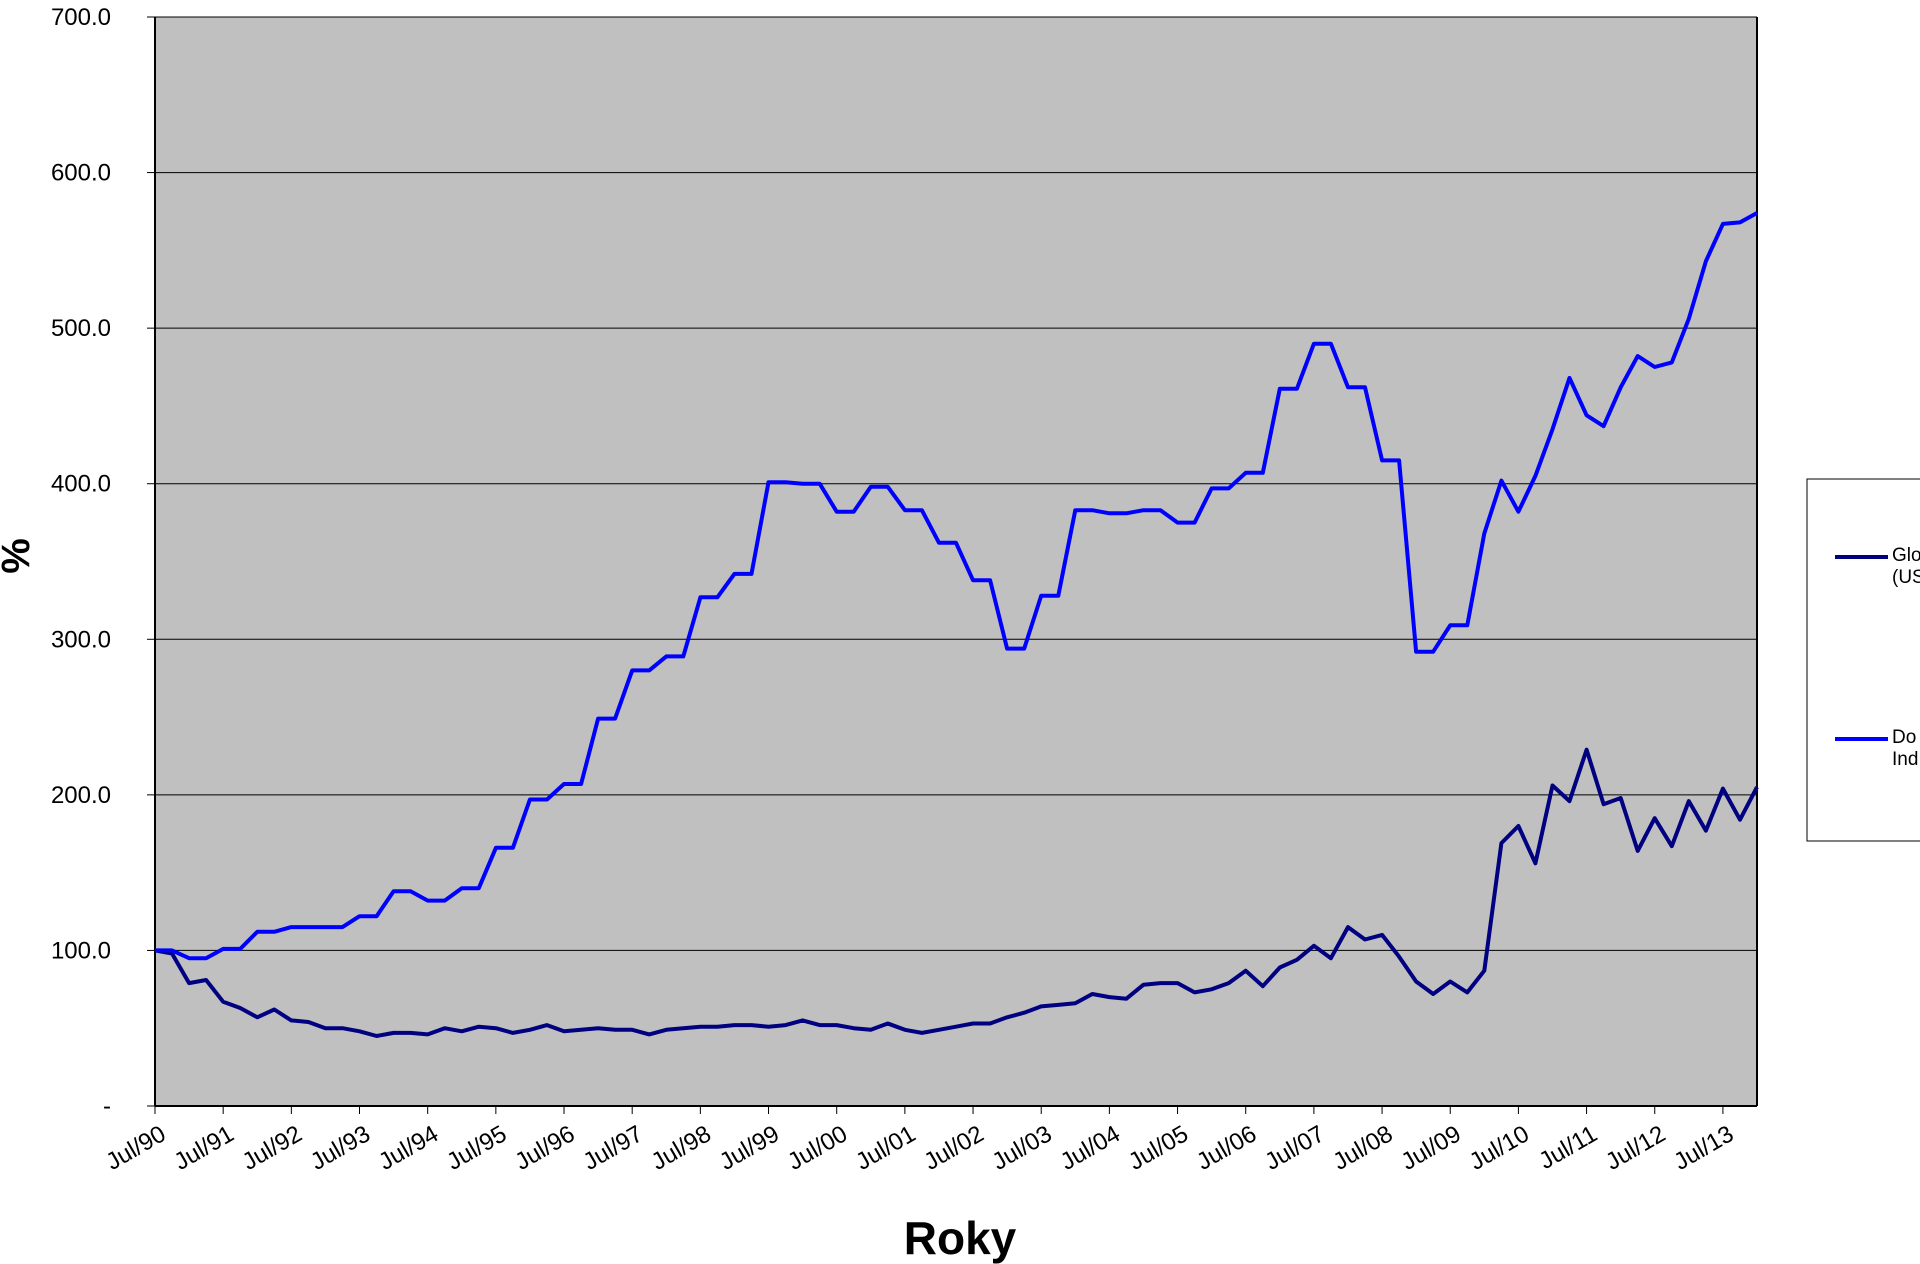 The image size is (1920, 1264). I want to click on y-tick-label: 300.0, so click(81, 639).